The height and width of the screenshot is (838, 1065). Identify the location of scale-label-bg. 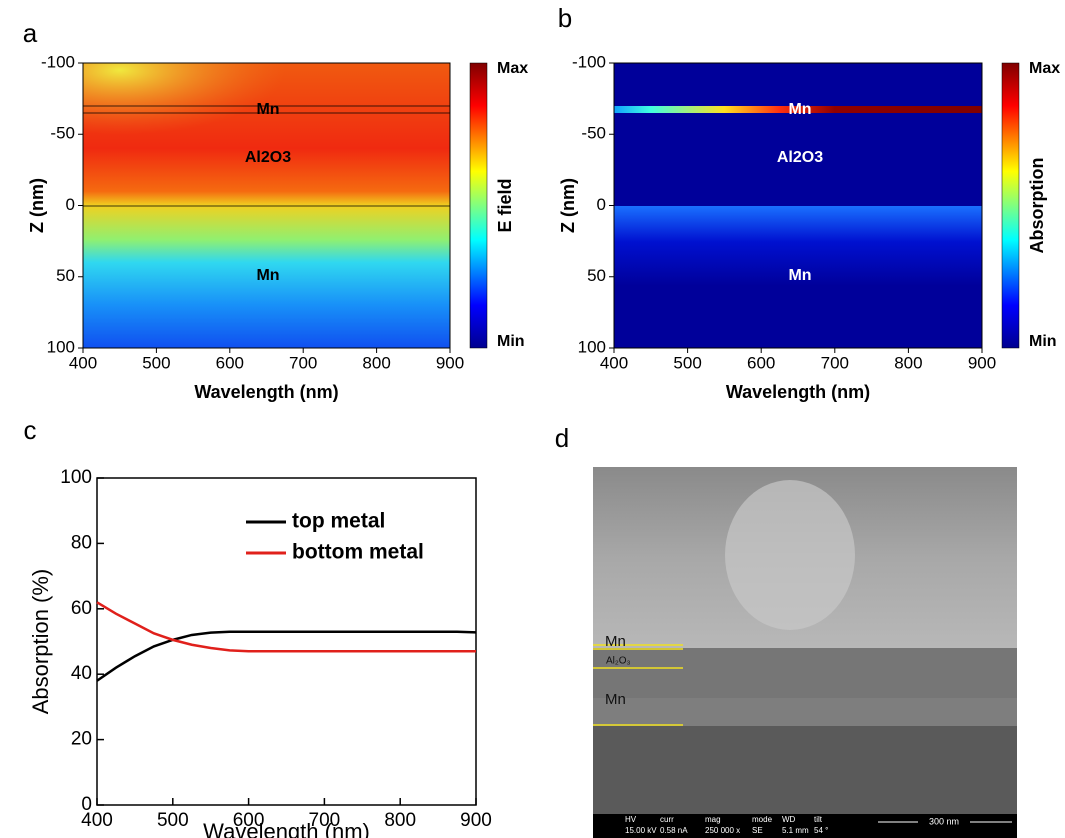
(944, 822).